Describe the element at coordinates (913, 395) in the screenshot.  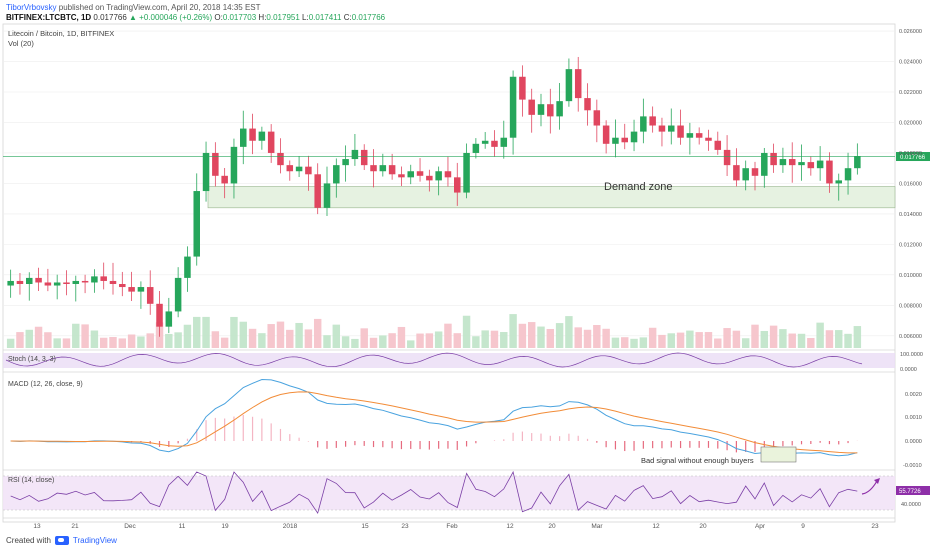
I see `macd-tick-1: 0.0020` at that location.